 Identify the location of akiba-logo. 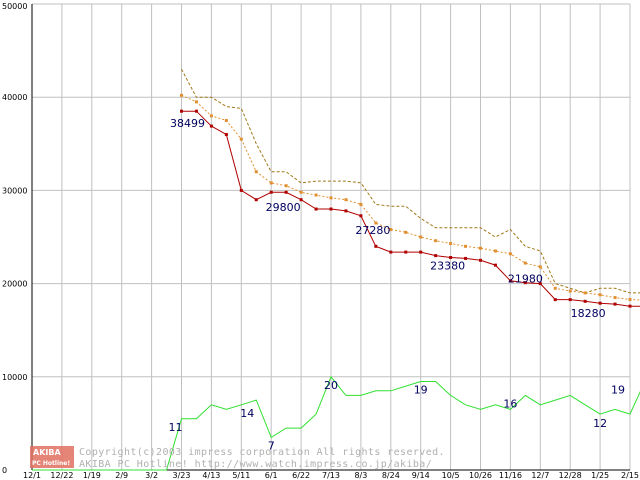
(52, 457).